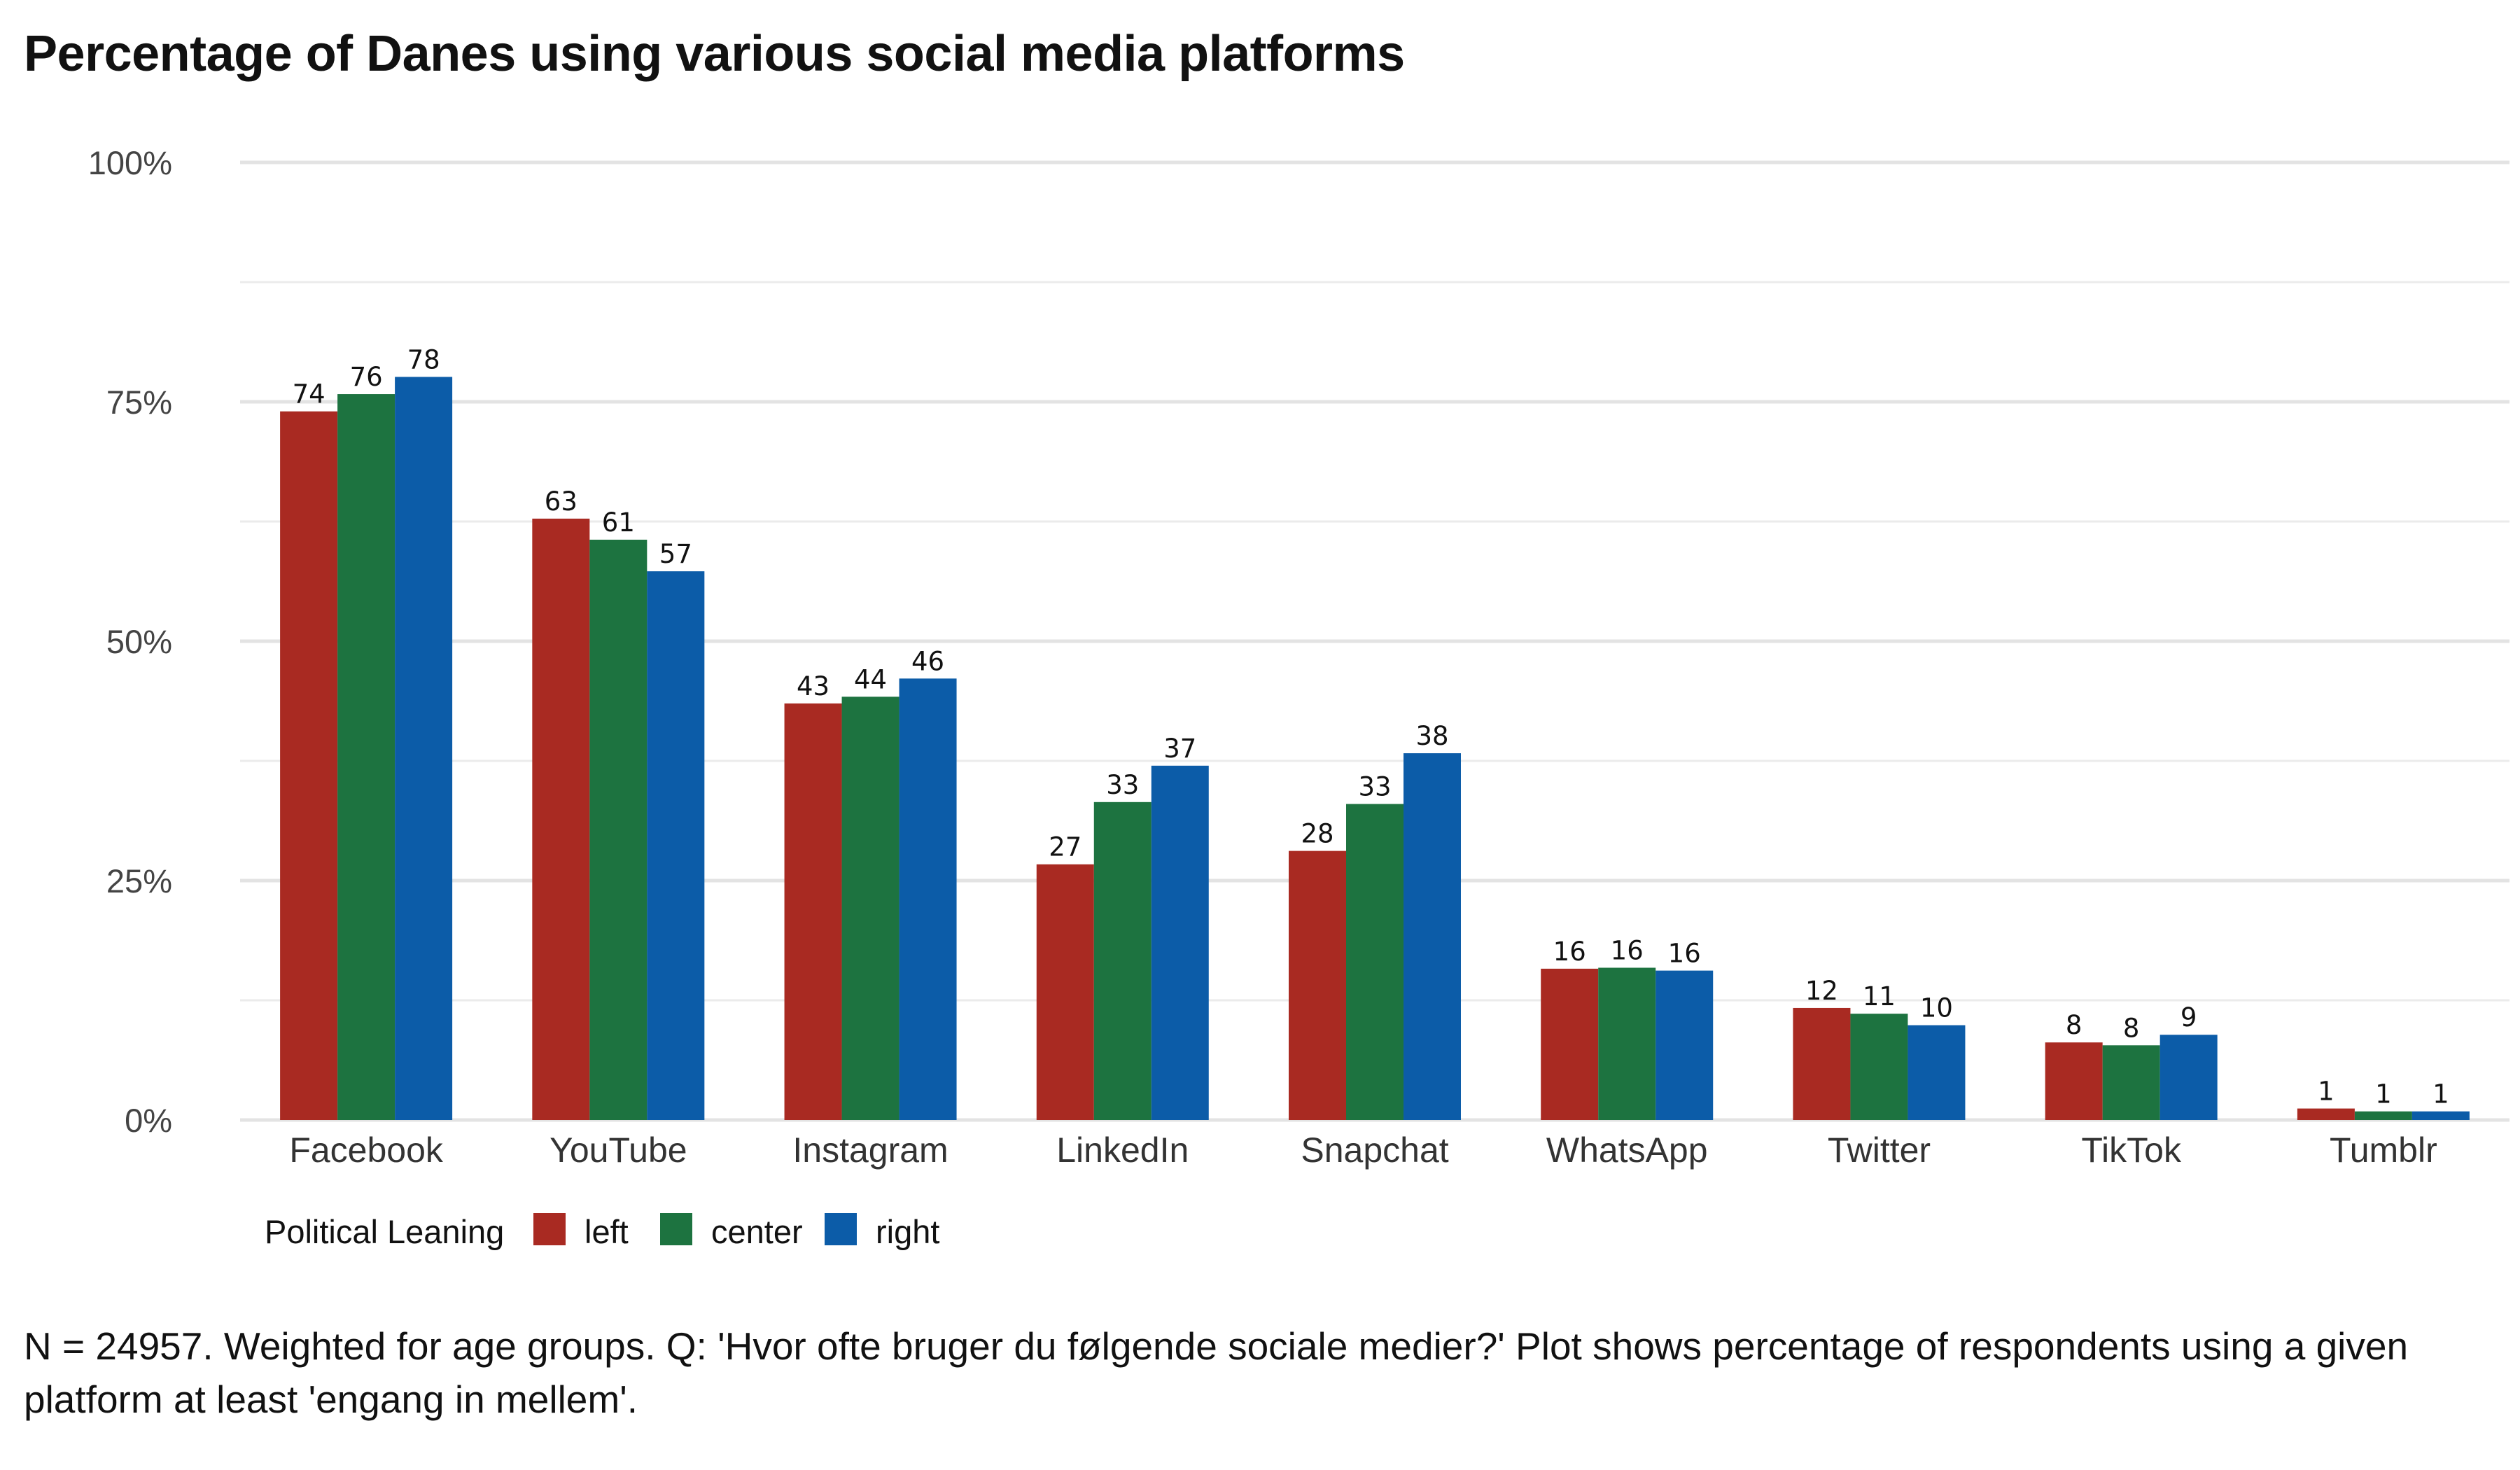 The width and height of the screenshot is (2520, 1470). Describe the element at coordinates (1122, 1150) in the screenshot. I see `x-tick-label: LinkedIn` at that location.